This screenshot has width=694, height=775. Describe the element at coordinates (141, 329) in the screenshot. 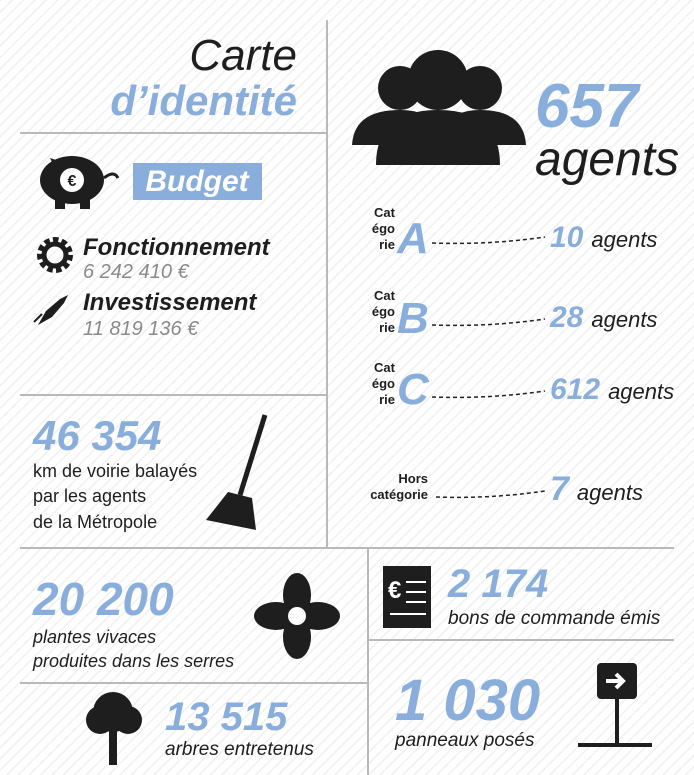

I see `budget-item-amount: 11 819 136 €` at that location.